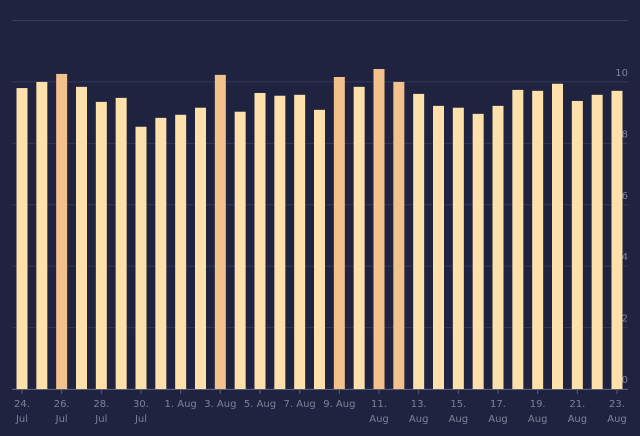  What do you see at coordinates (339, 404) in the screenshot?
I see `x-tick-label: 9. Aug` at bounding box center [339, 404].